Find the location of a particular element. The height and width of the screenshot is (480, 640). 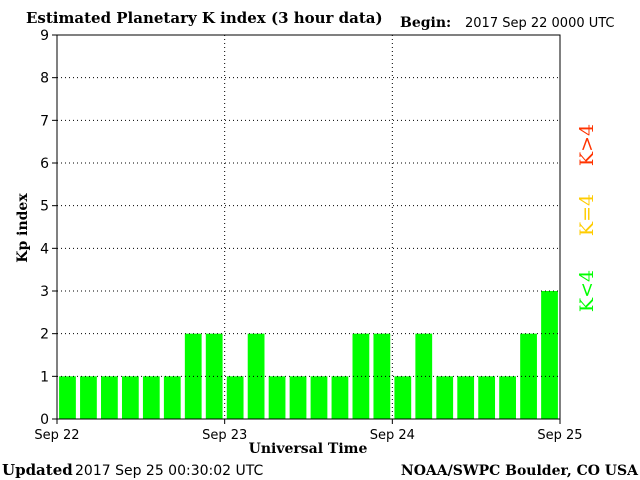

y-ticks-group: 0 1 2 3 4 5 6 7 8 9 is located at coordinates (48, 228).